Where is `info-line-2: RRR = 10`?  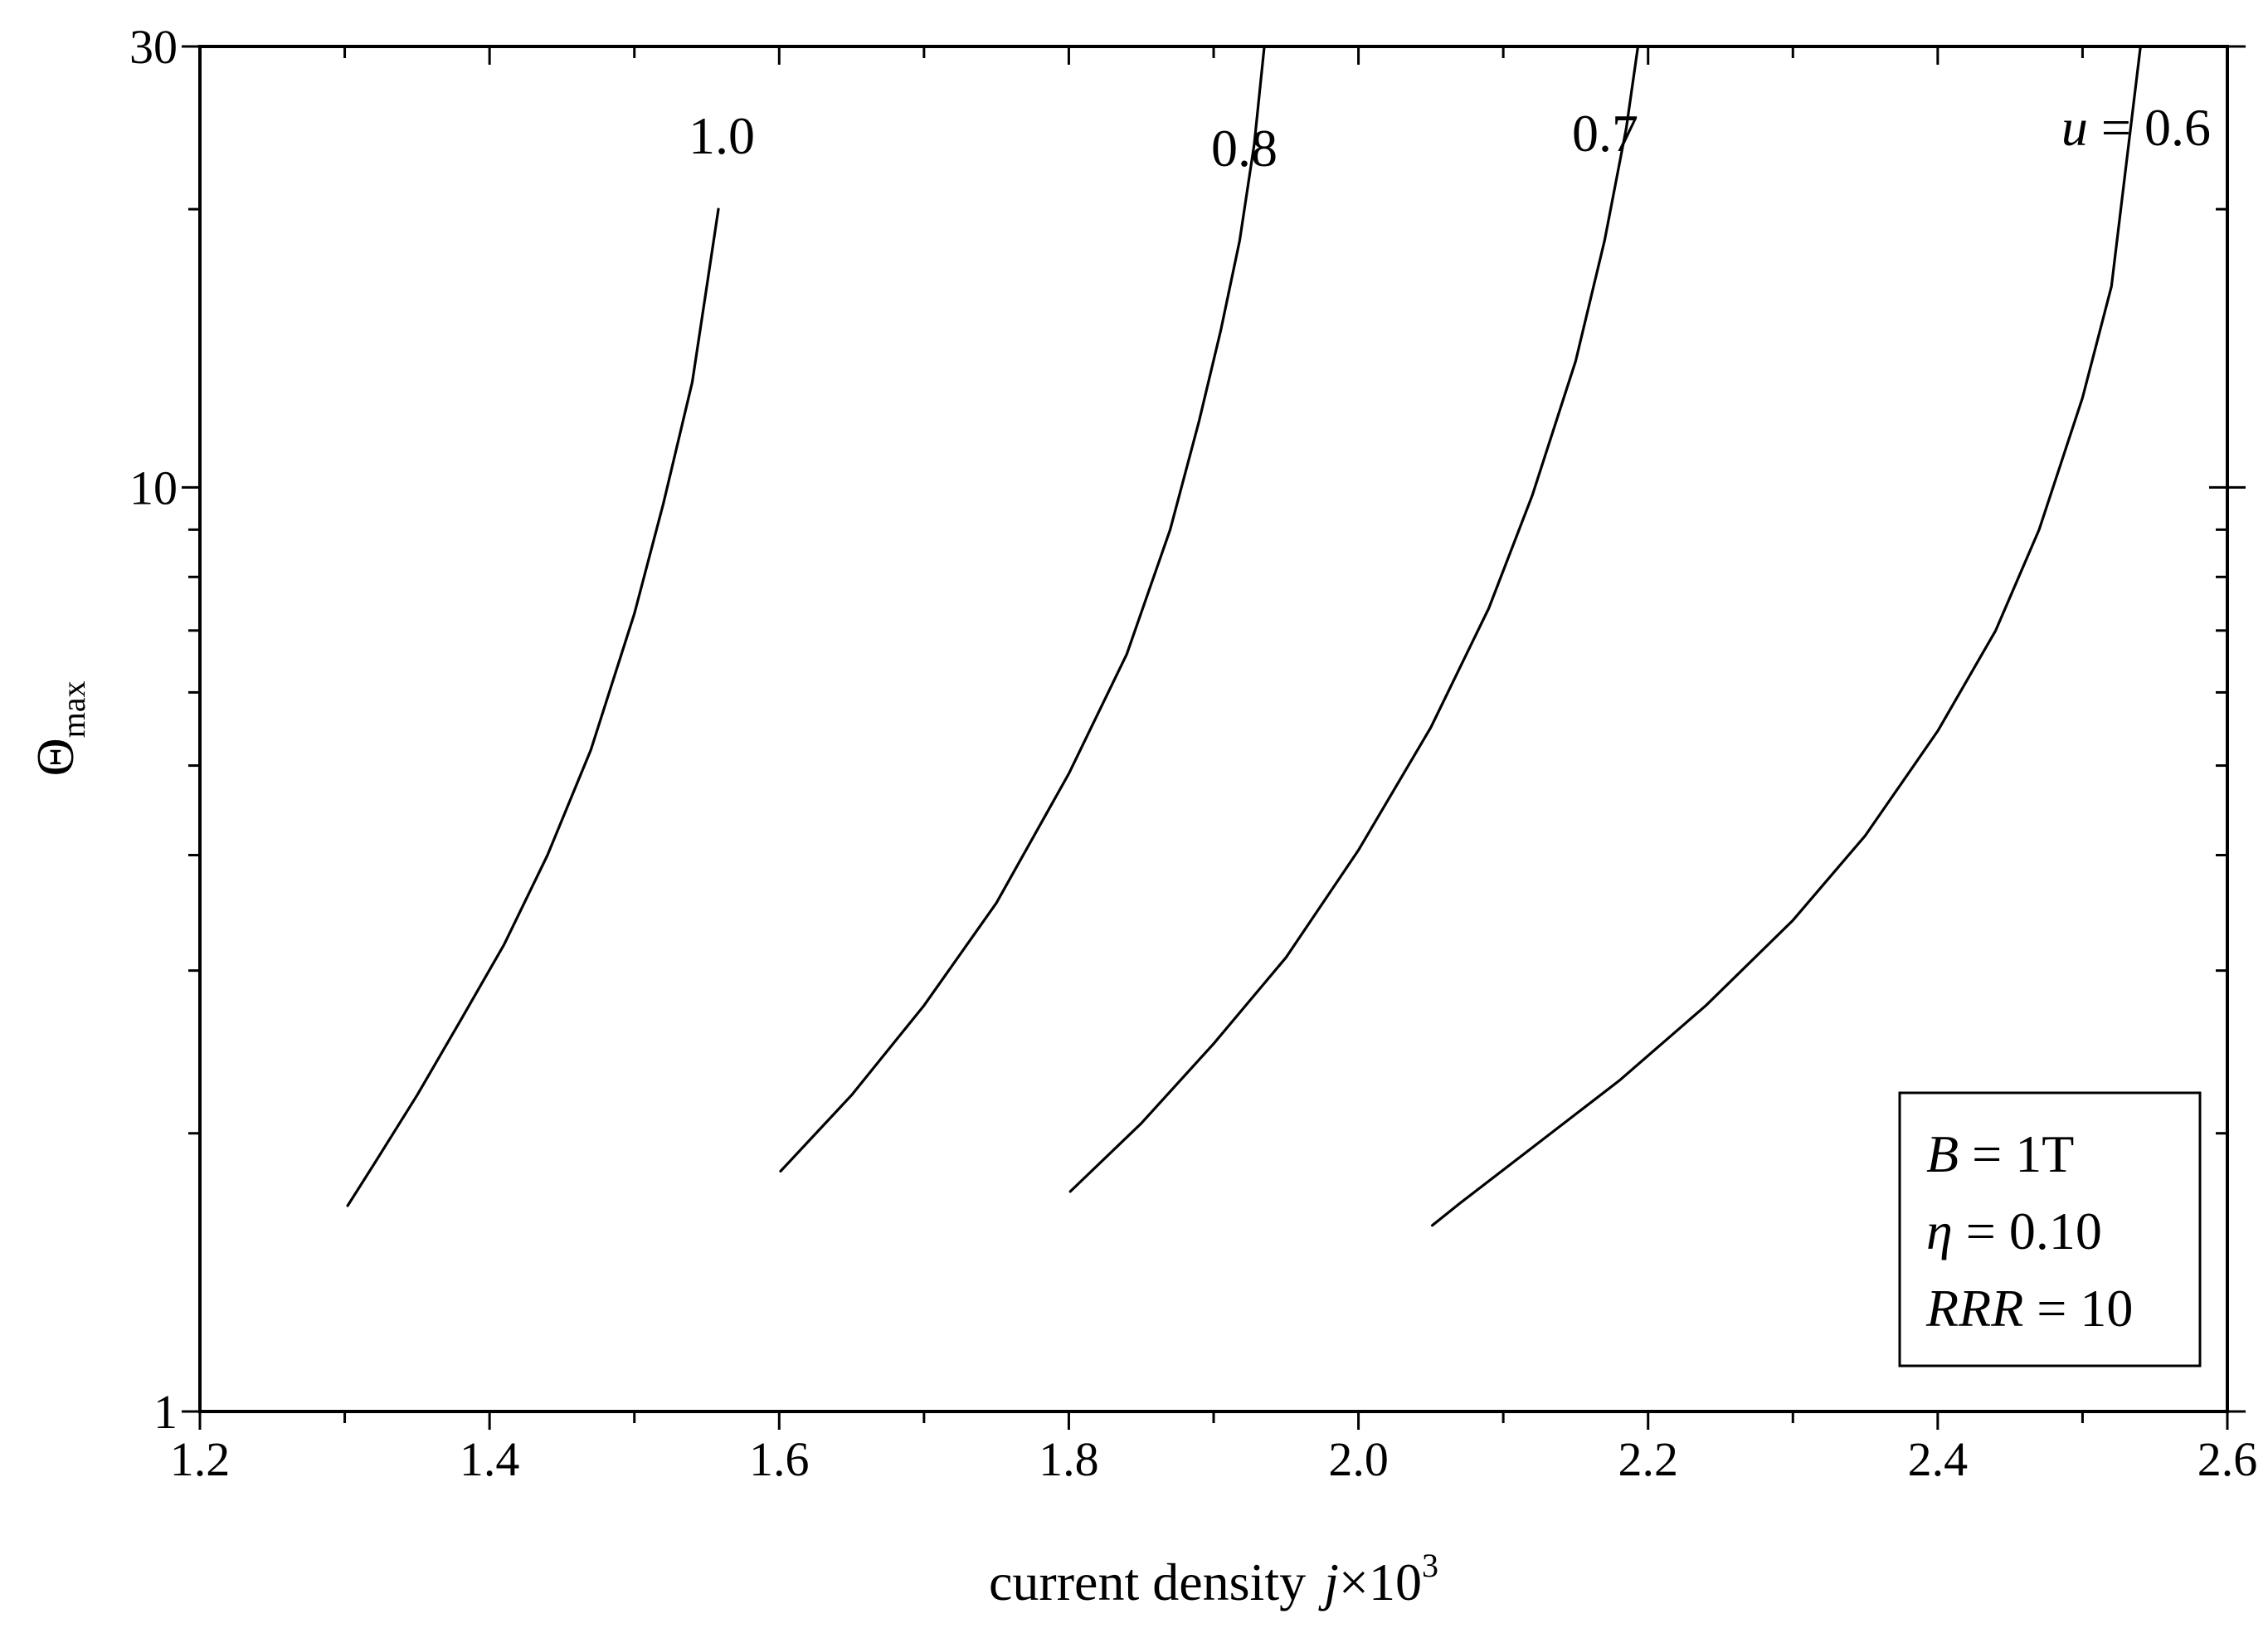 info-line-2: RRR = 10 is located at coordinates (2029, 1308).